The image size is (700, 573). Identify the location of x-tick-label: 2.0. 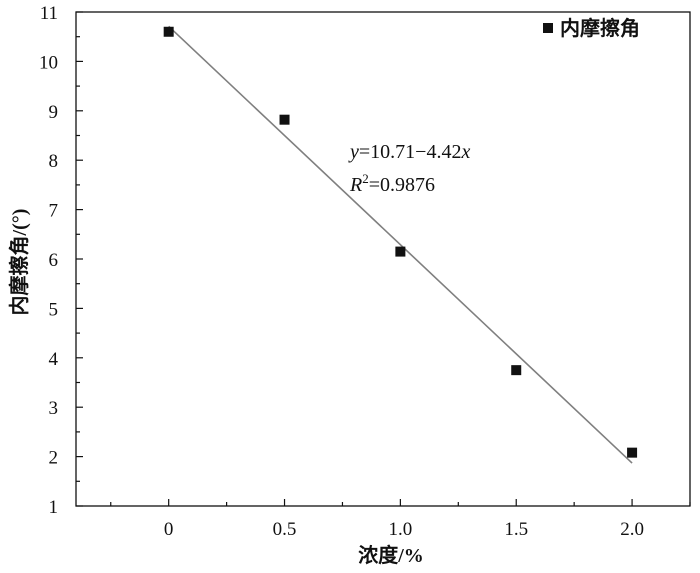
(632, 529).